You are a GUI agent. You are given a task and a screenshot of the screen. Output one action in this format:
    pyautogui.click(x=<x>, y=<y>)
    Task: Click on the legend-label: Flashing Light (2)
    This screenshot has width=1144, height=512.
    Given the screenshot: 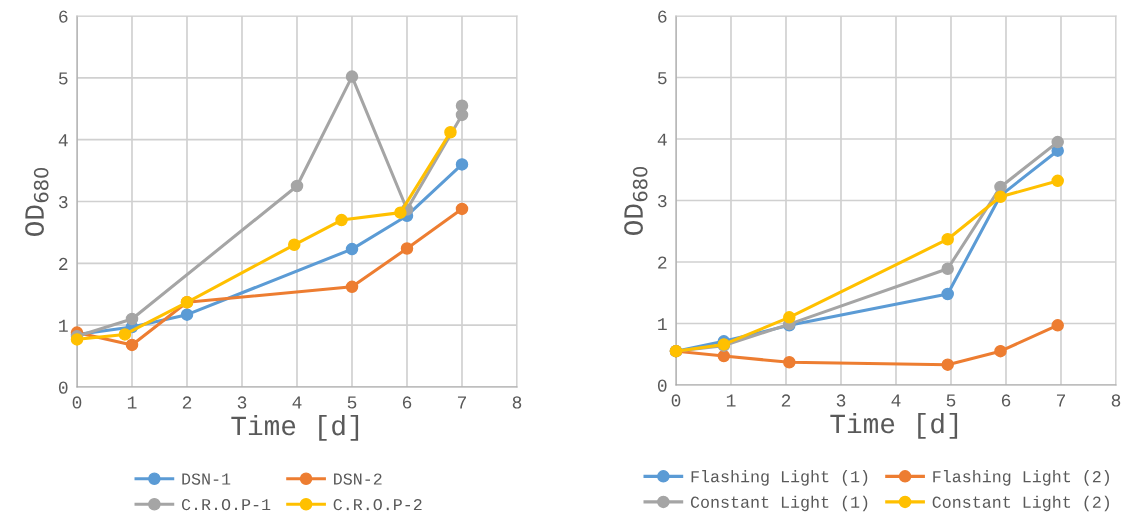 What is the action you would take?
    pyautogui.click(x=1021, y=478)
    